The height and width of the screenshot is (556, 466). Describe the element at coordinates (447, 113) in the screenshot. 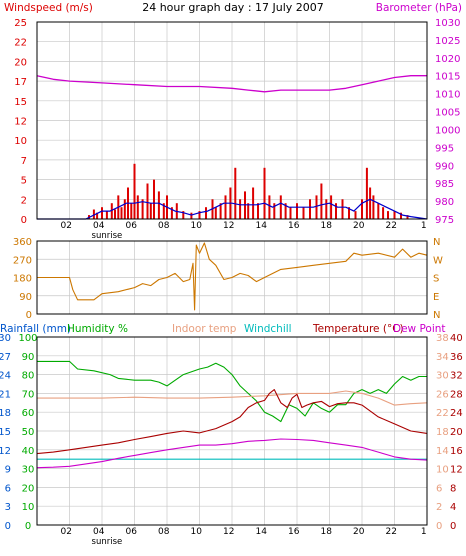

I see `barometer-tick-label: 1005` at that location.